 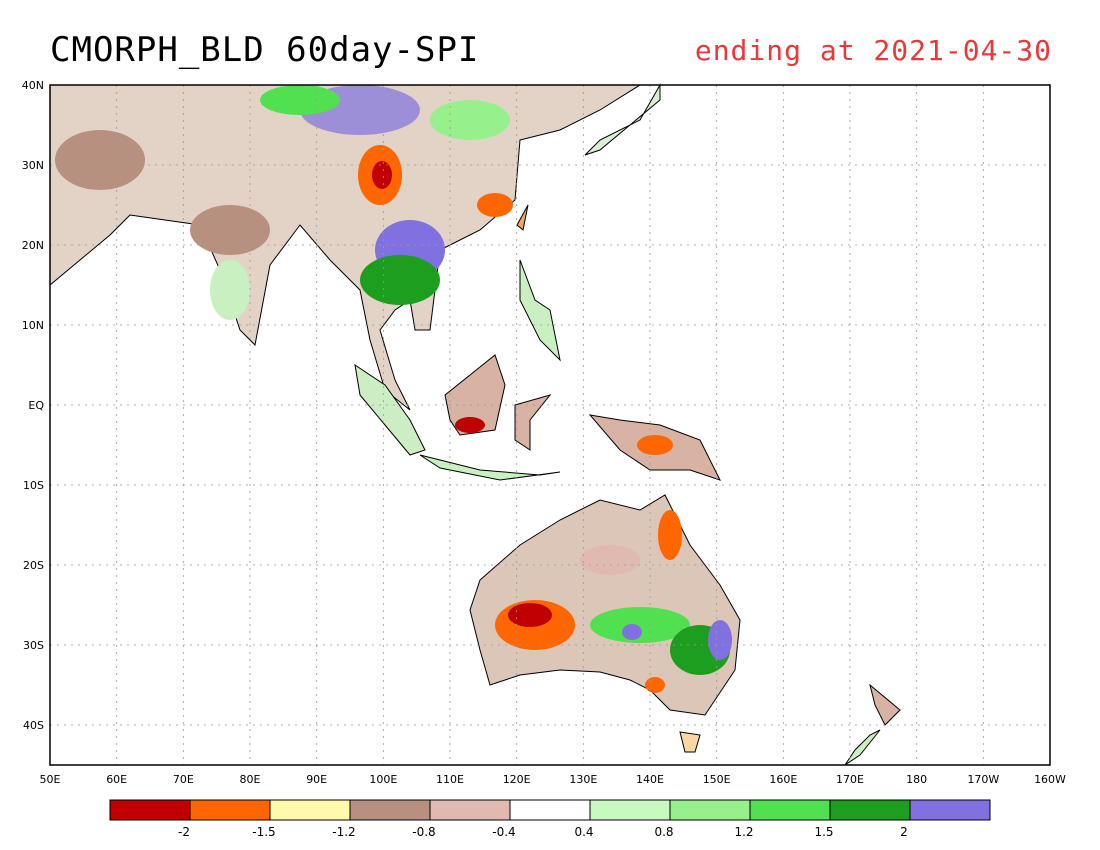 What do you see at coordinates (904, 832) in the screenshot?
I see `legend-label: 2` at bounding box center [904, 832].